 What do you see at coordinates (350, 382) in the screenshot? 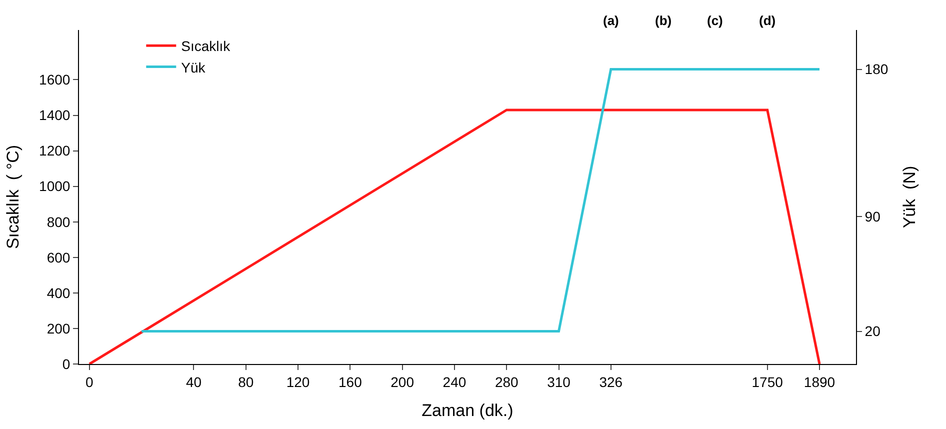
I see `x-tick-label: 160` at bounding box center [350, 382].